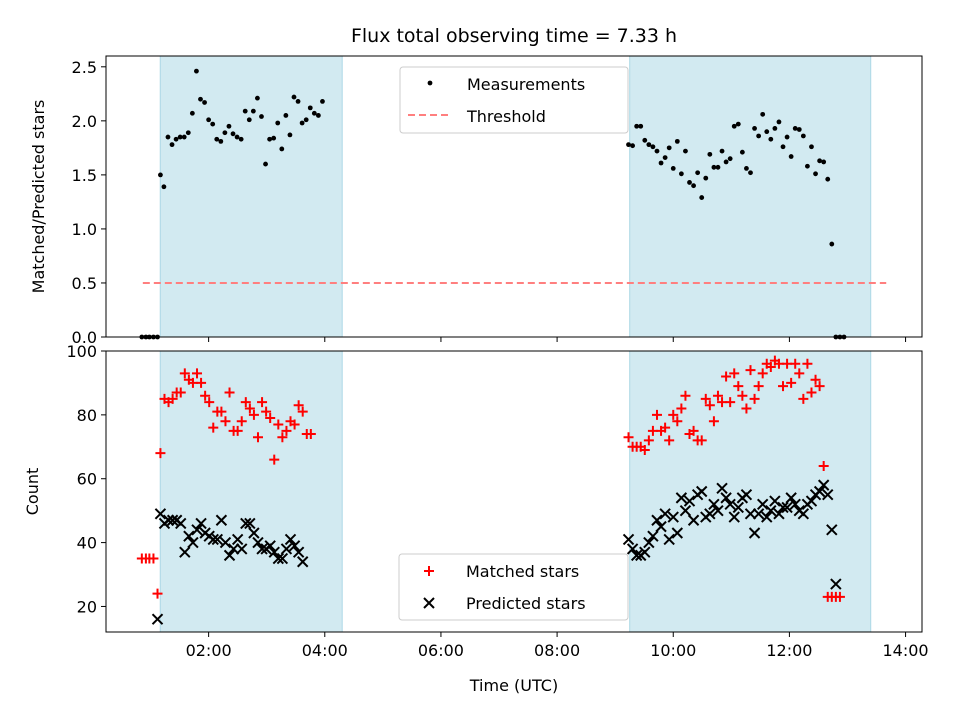 The image size is (960, 724). I want to click on legend-bottom: Matched stars Predicted stars, so click(513, 587).